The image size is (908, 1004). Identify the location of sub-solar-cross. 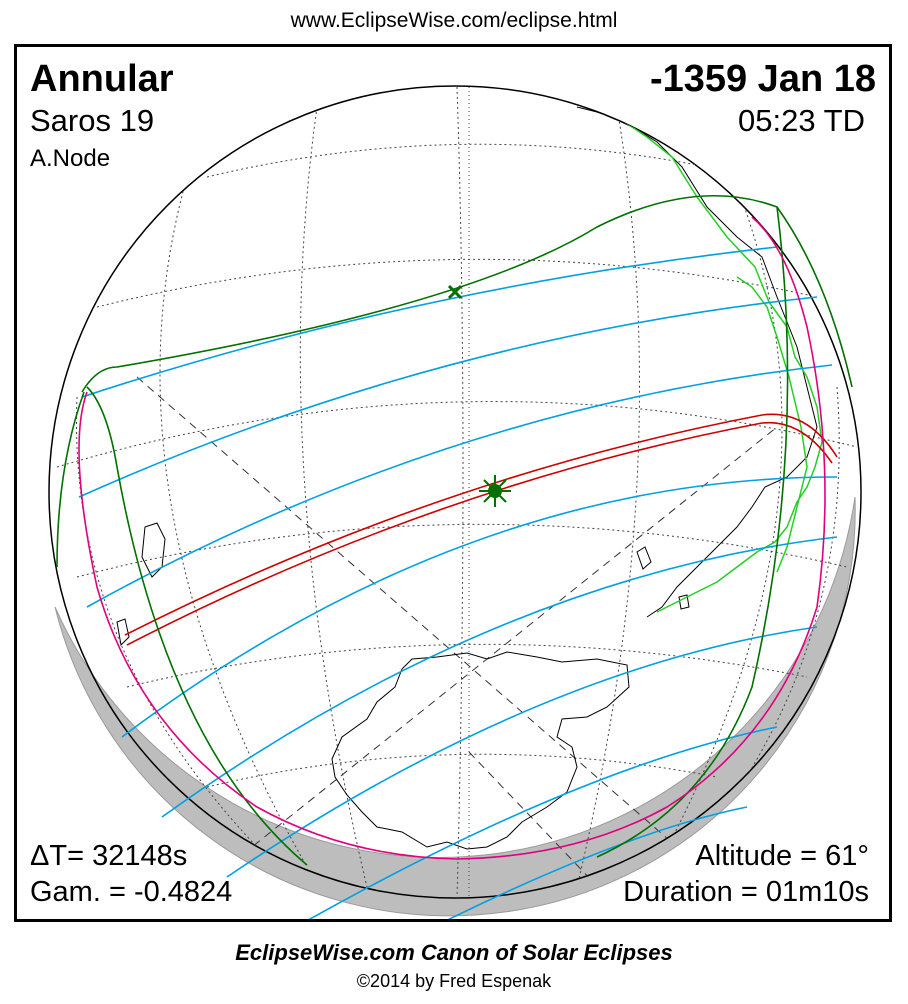
(455, 292).